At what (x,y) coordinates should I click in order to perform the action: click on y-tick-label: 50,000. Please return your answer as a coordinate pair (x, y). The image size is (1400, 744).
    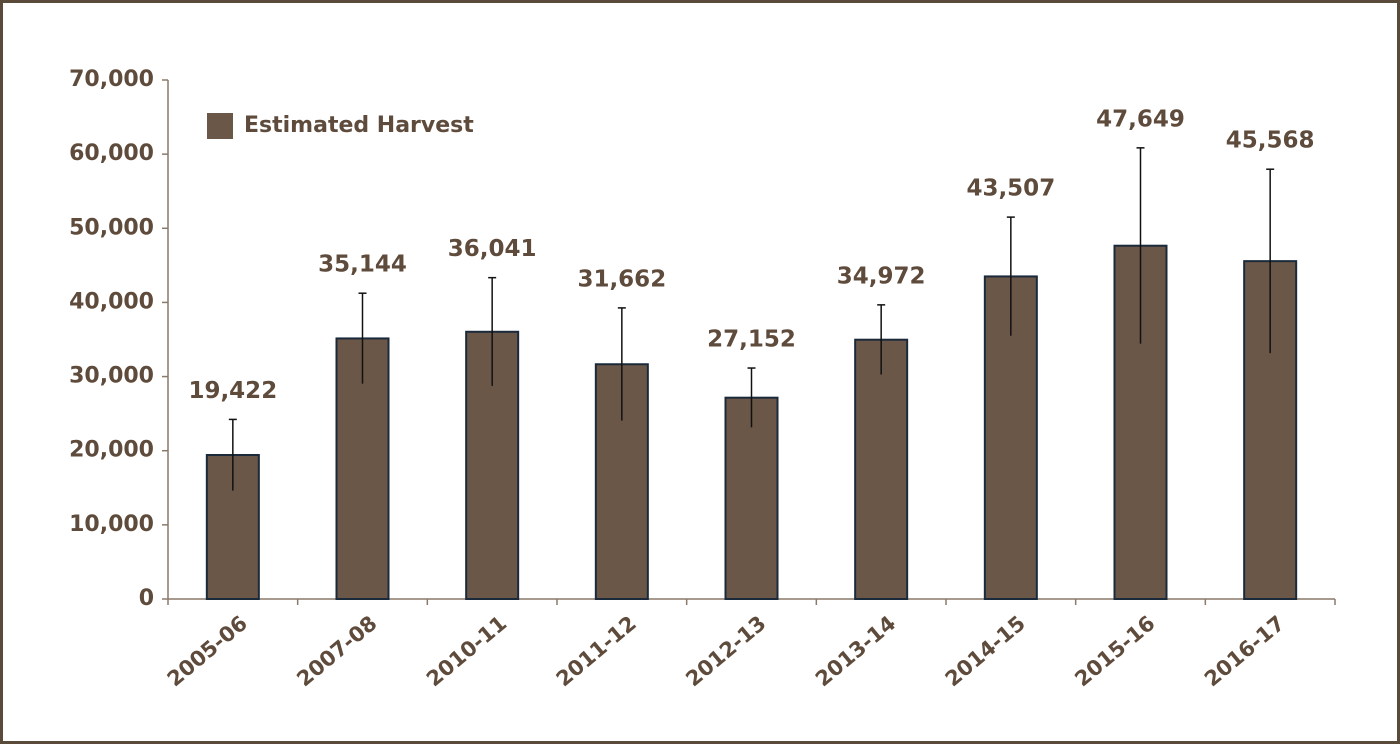
    Looking at the image, I should click on (111, 227).